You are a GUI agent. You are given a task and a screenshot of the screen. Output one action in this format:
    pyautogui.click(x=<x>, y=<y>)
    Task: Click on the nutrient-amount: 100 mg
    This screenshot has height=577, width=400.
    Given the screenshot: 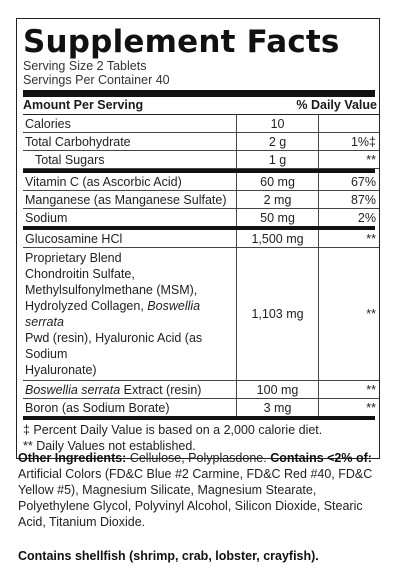 What is the action you would take?
    pyautogui.click(x=277, y=389)
    